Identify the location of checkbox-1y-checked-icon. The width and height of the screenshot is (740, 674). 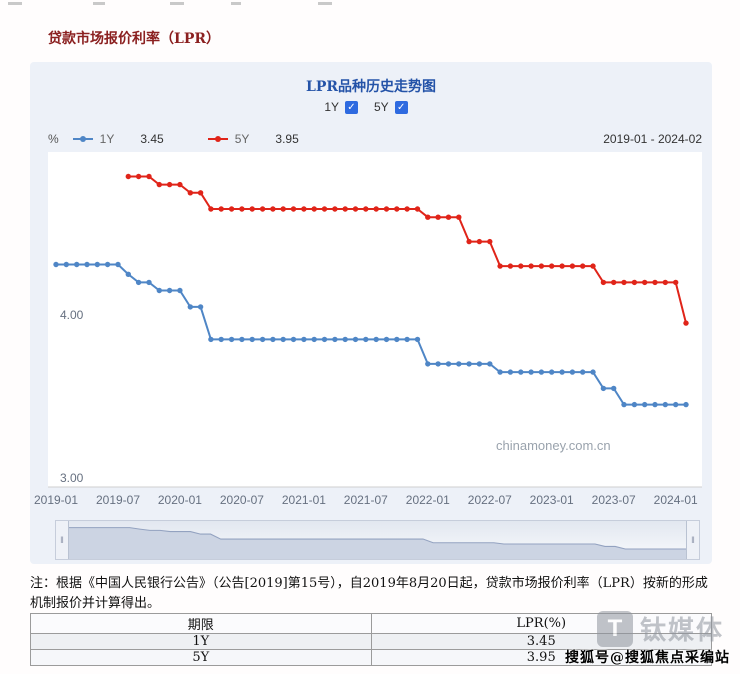
(351, 107).